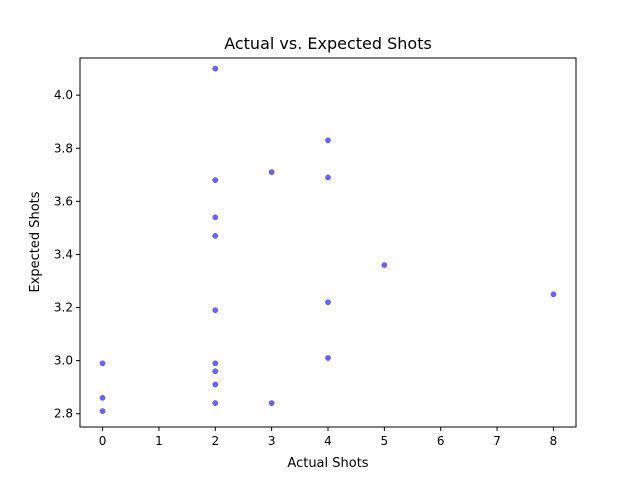 Image resolution: width=640 pixels, height=480 pixels. Describe the element at coordinates (63, 308) in the screenshot. I see `y-tick-label: 3.2` at that location.